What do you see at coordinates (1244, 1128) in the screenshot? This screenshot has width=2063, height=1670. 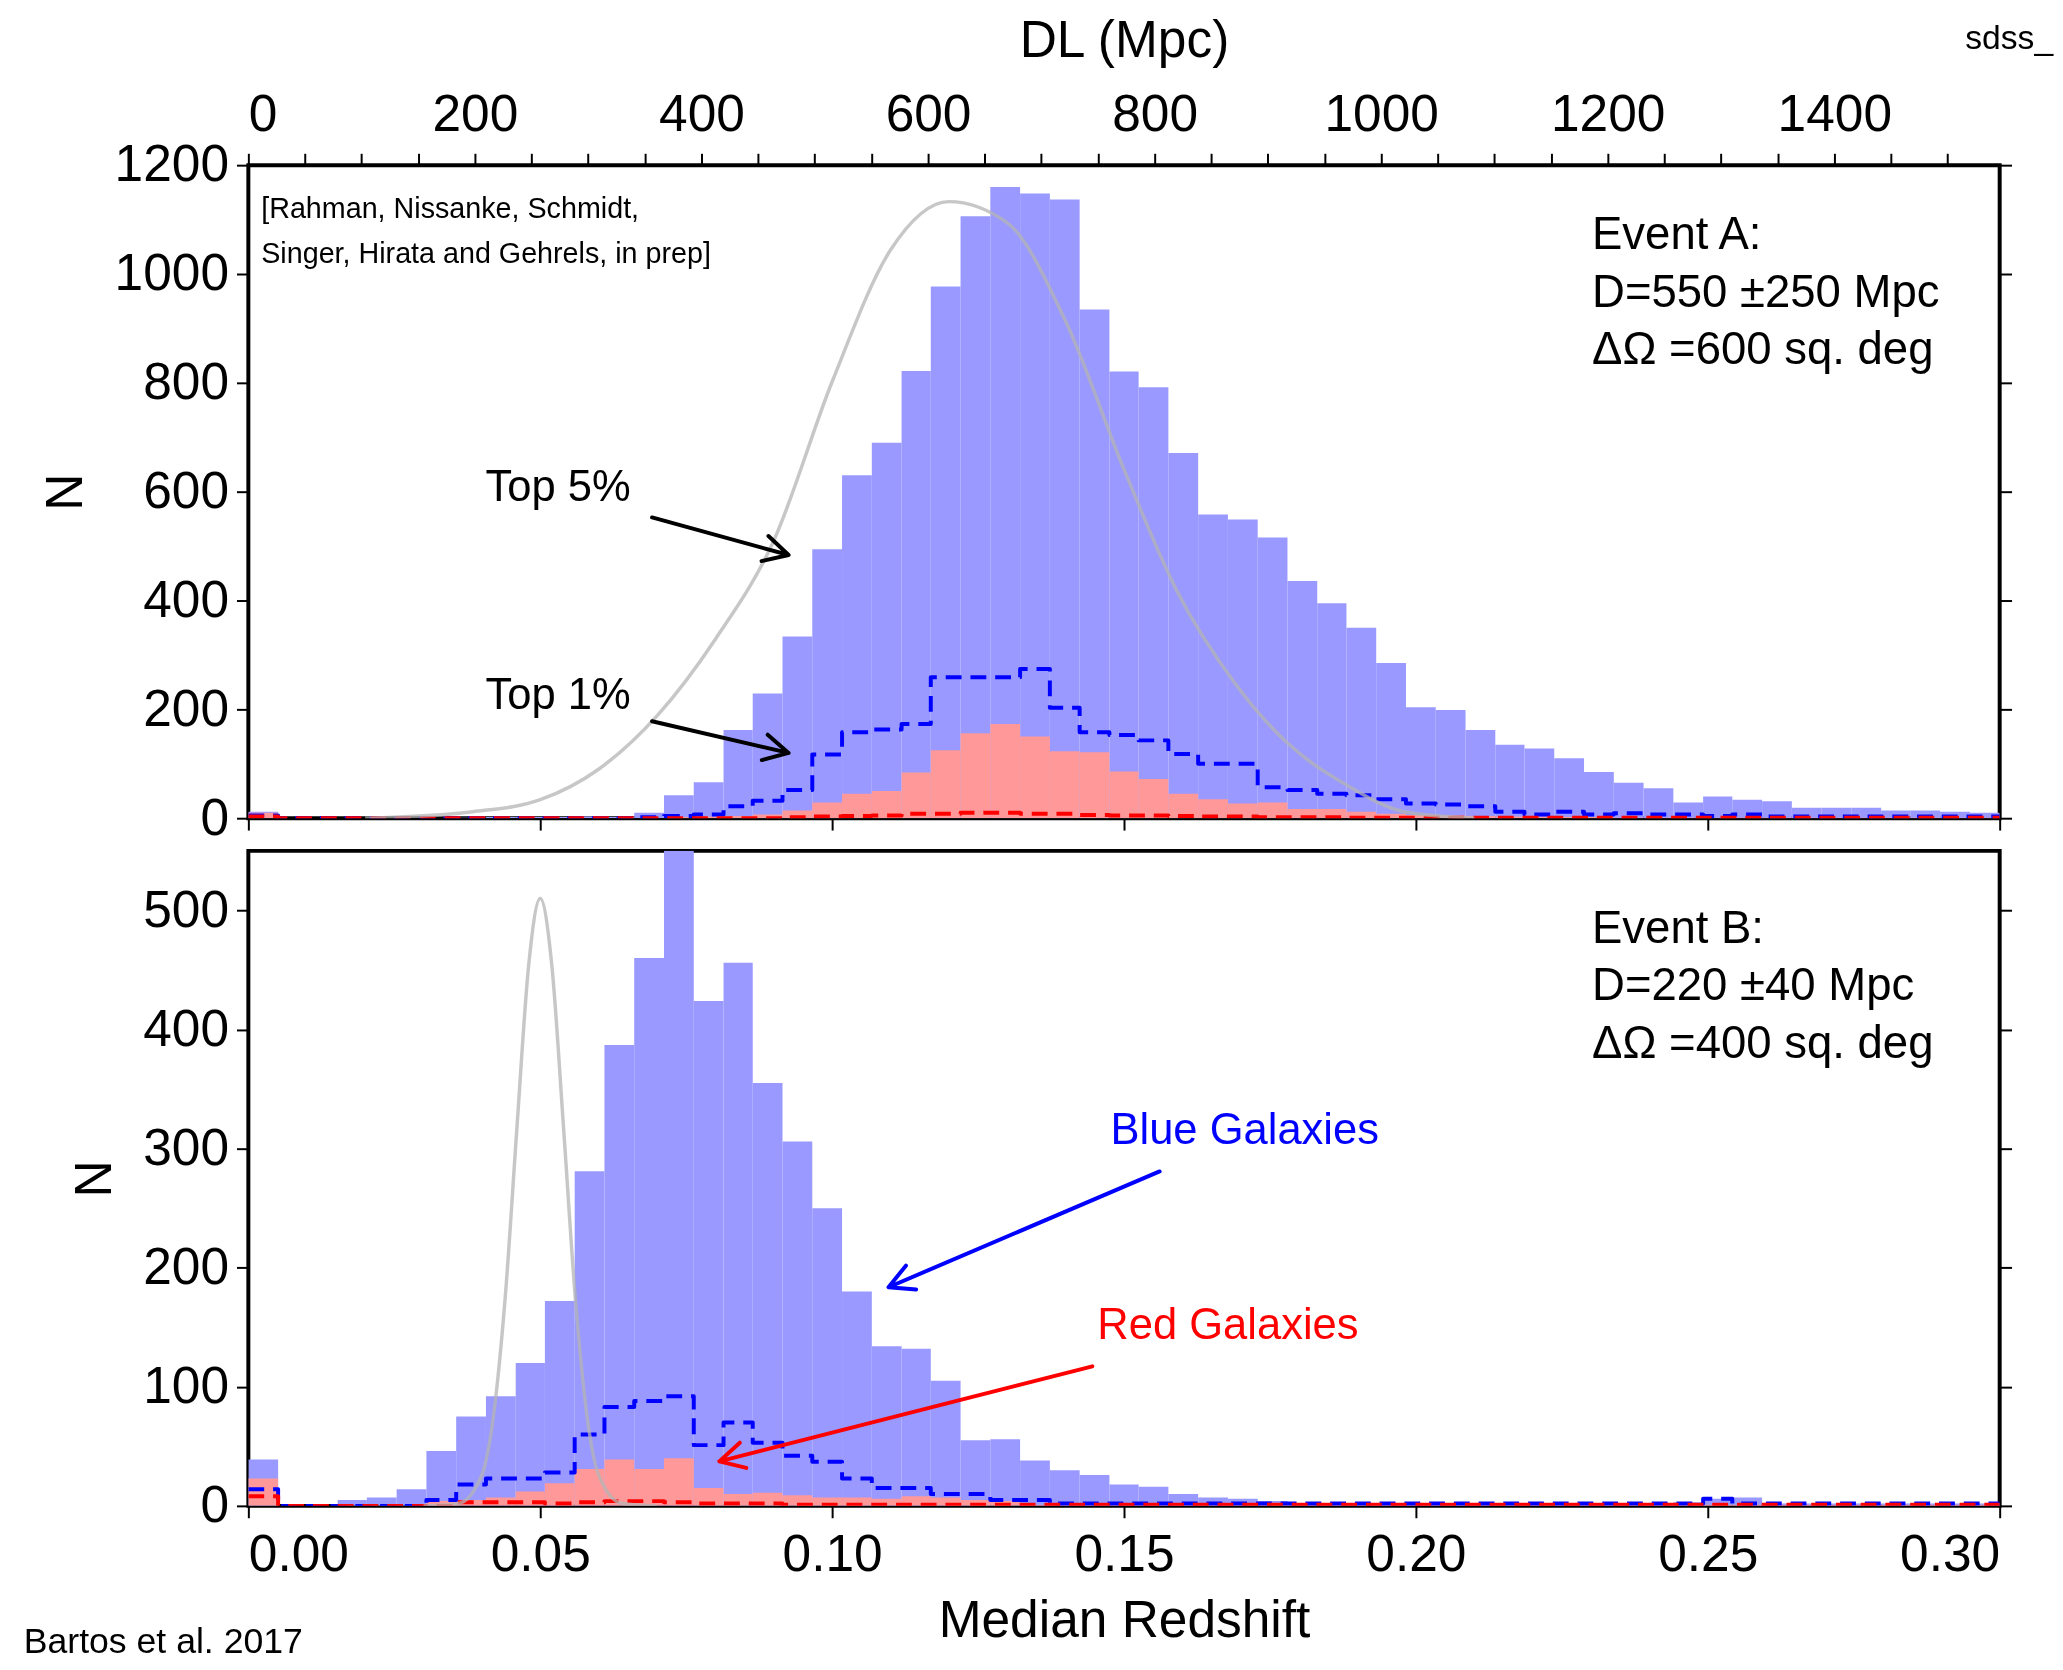 I see `annotation: Blue Galaxies` at bounding box center [1244, 1128].